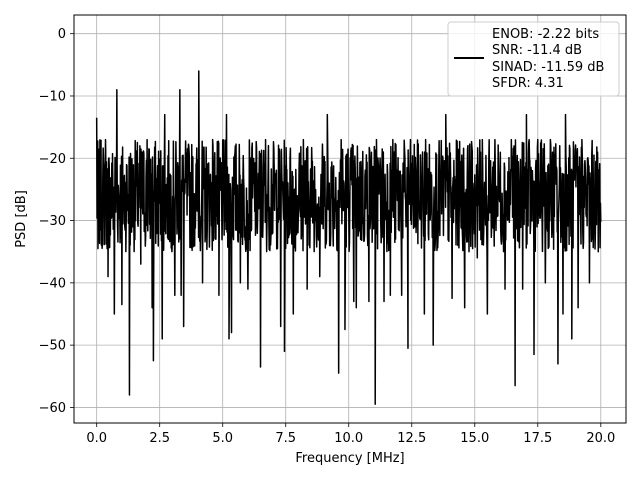 Image resolution: width=640 pixels, height=480 pixels. I want to click on x-tick-label: 7.5, so click(285, 438).